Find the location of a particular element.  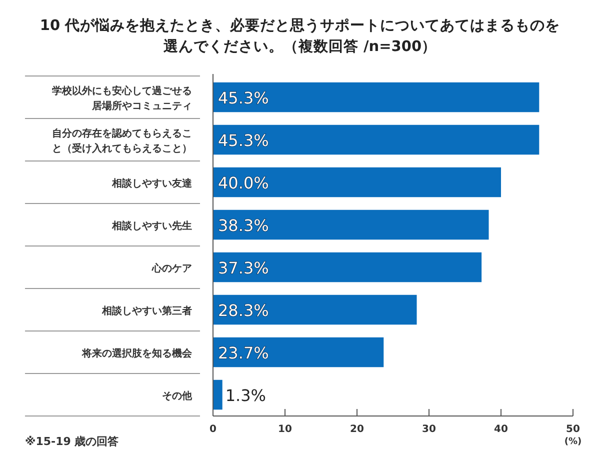

x-tick-label: 40 is located at coordinates (501, 429).